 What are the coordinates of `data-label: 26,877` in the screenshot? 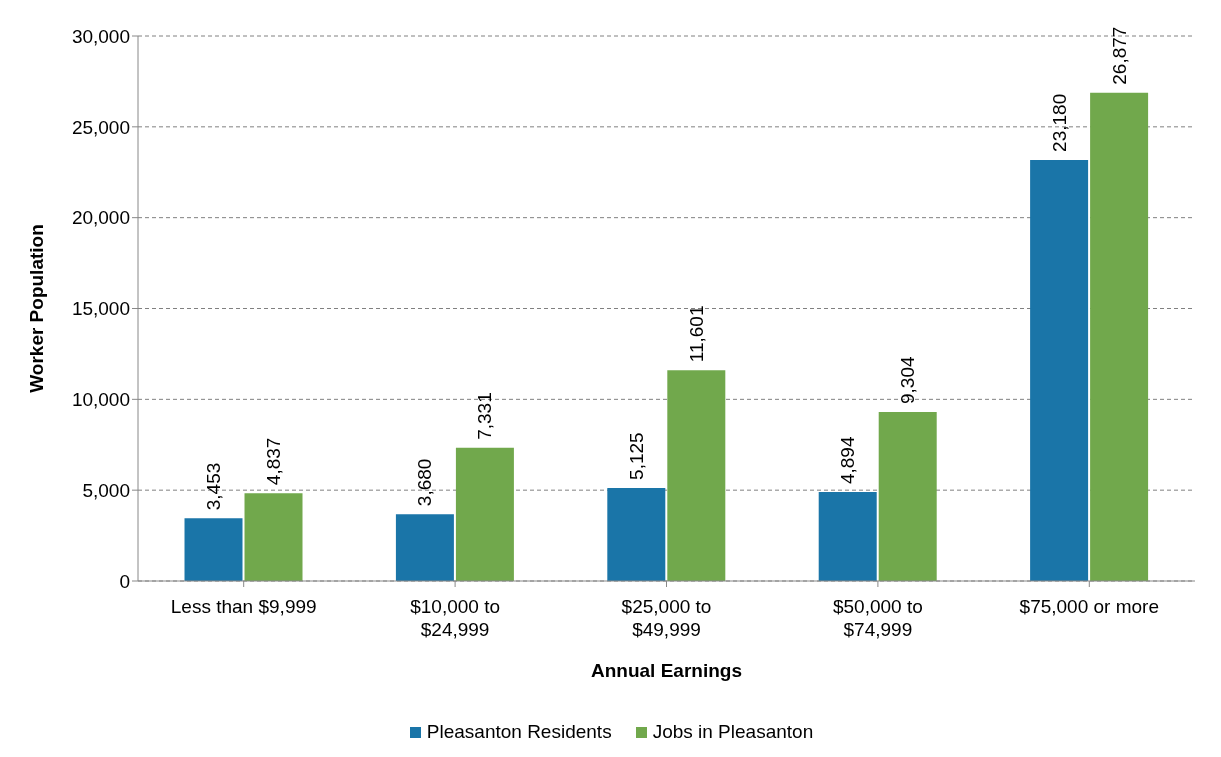 It's located at (1119, 55).